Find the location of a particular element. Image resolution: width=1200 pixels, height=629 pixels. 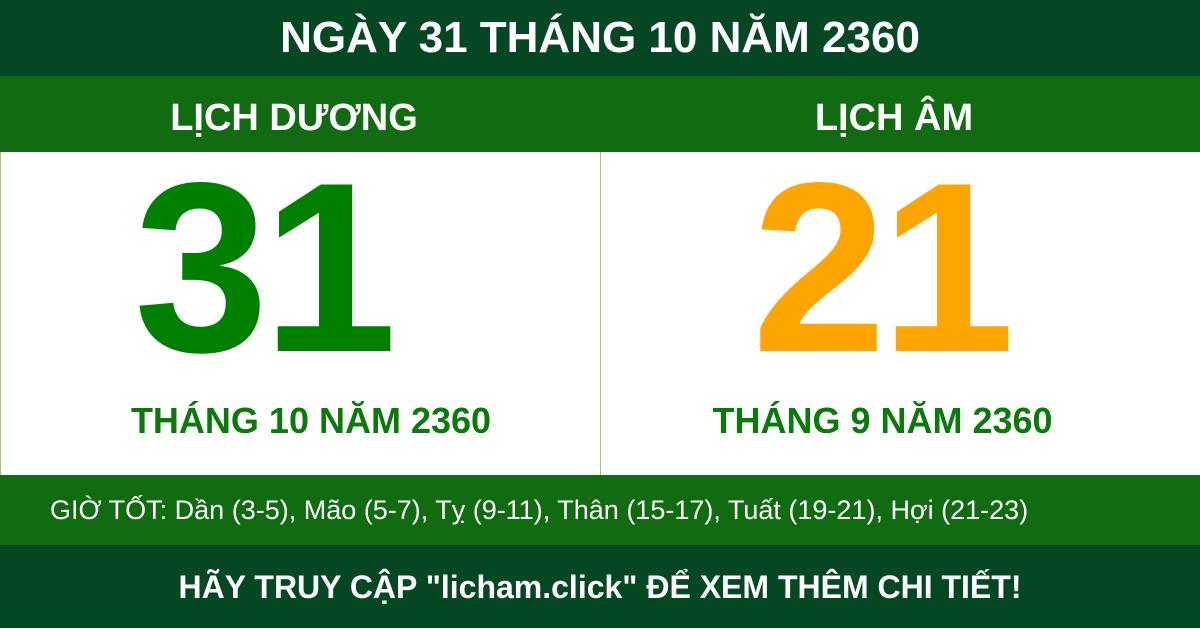

calendar-header: LỊCH DƯƠNG LỊCH ÂM is located at coordinates (600, 114).